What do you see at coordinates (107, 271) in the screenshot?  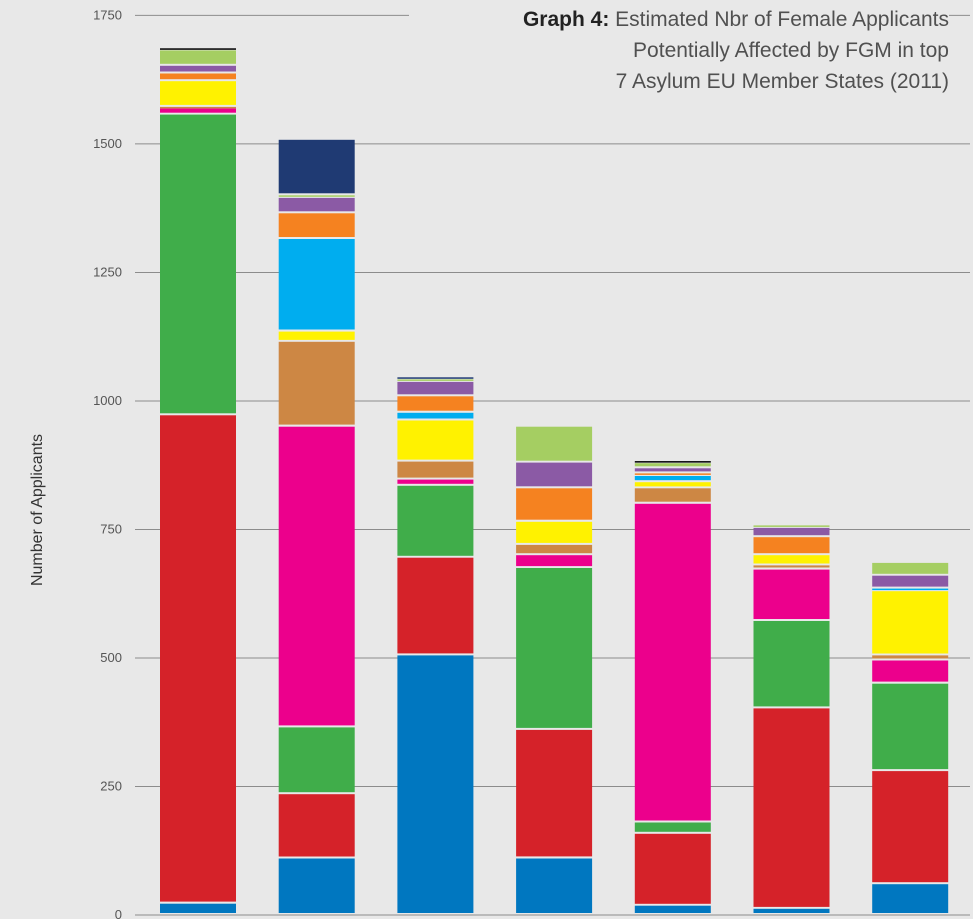 I see `y-tick-label: 1250` at bounding box center [107, 271].